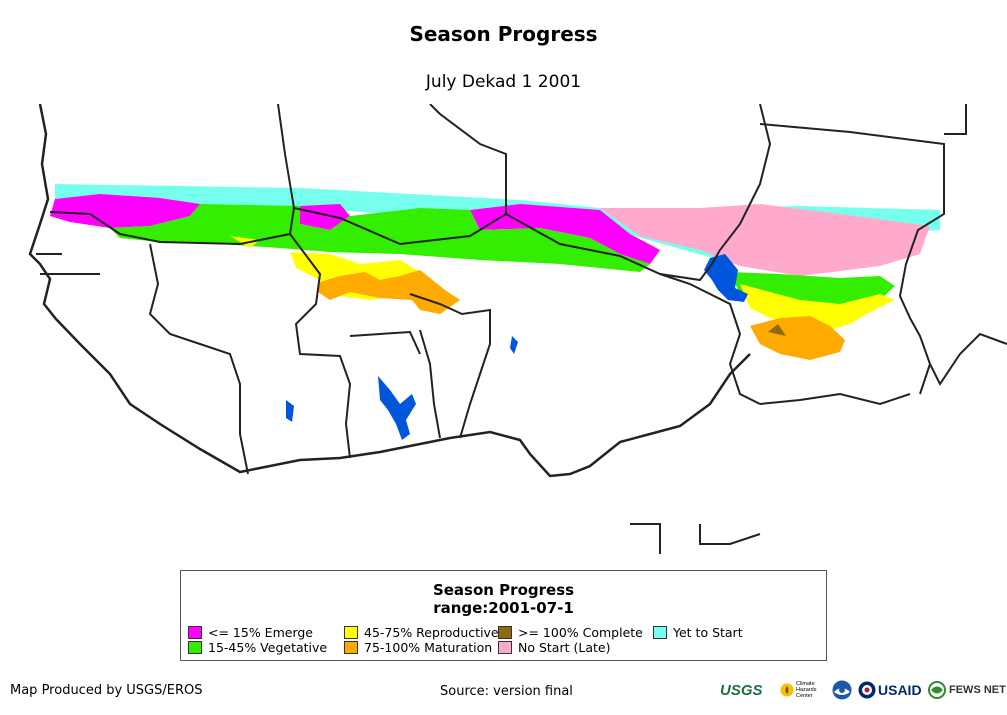 The image size is (1007, 715). What do you see at coordinates (514, 345) in the screenshot?
I see `lake-kainji` at bounding box center [514, 345].